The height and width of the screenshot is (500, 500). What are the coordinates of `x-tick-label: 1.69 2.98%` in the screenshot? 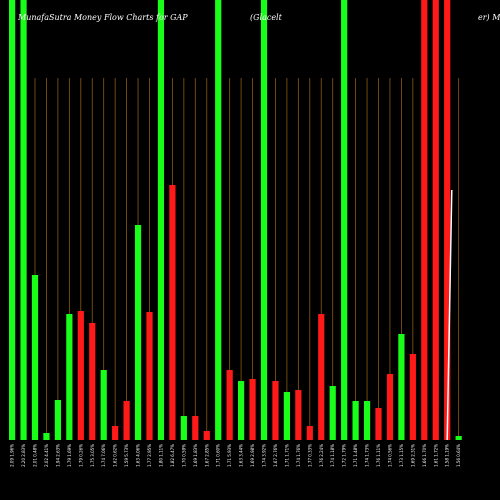 It's located at (252, 455).